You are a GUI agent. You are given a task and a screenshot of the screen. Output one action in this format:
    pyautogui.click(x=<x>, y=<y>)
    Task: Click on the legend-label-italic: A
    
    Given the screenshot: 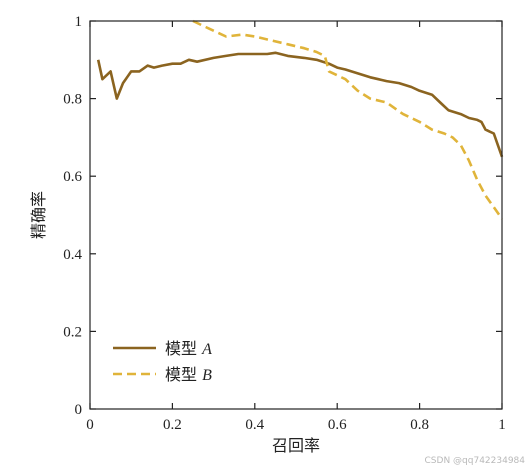 What is the action you would take?
    pyautogui.click(x=206, y=349)
    